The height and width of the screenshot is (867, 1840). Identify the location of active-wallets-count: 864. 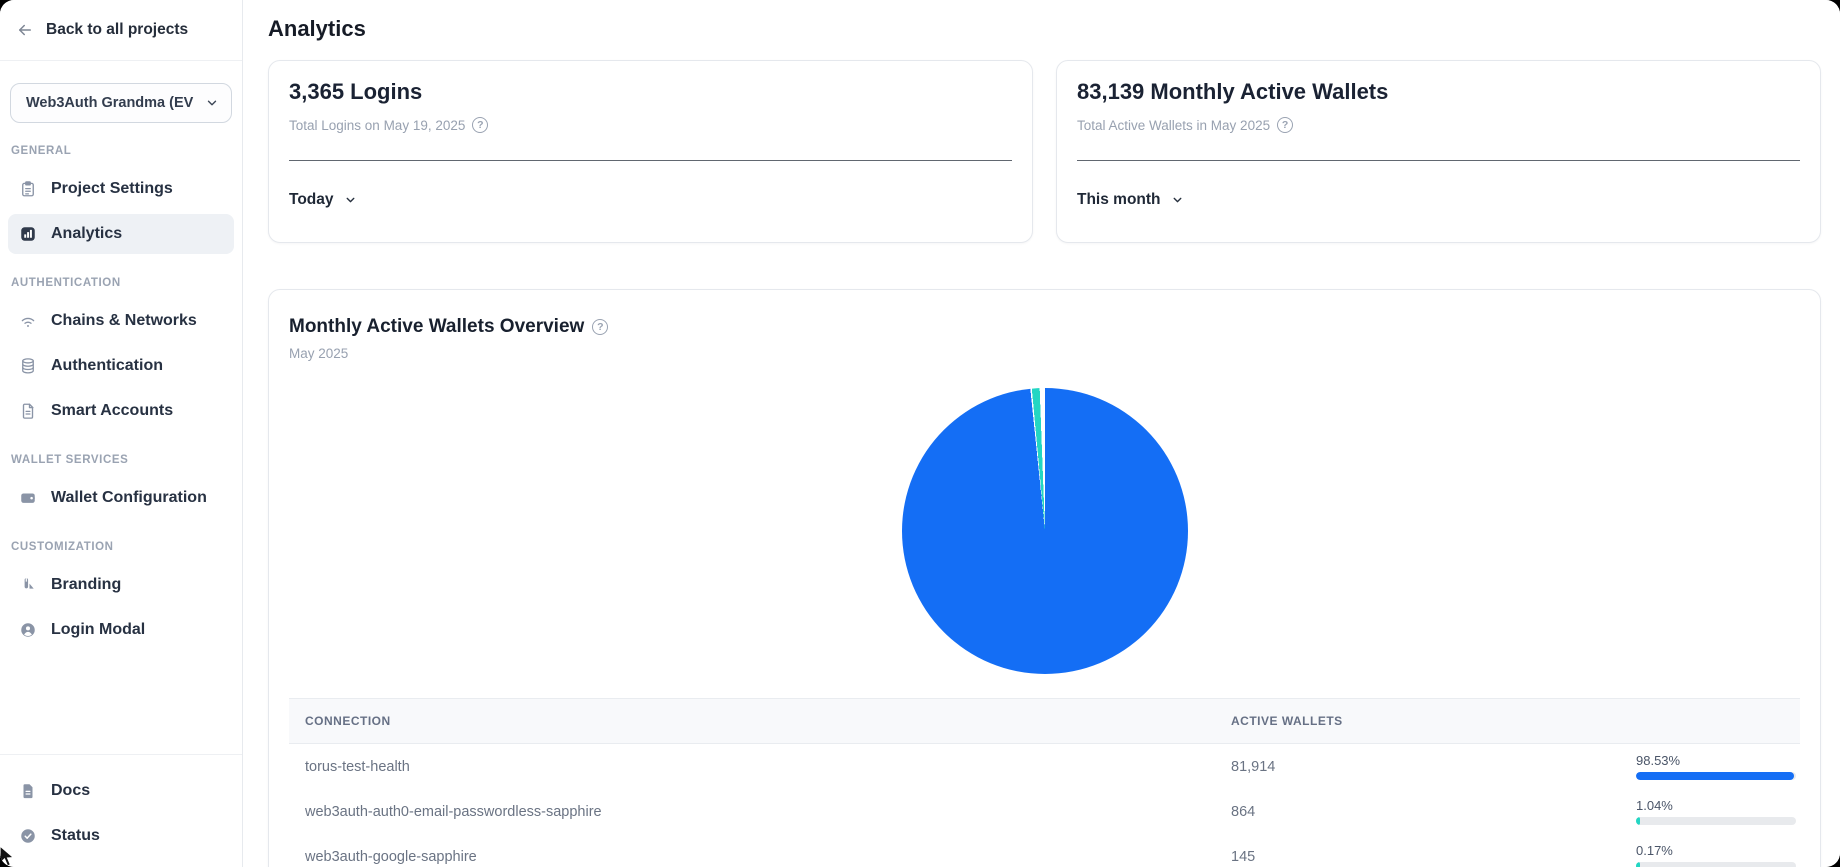
(1243, 811).